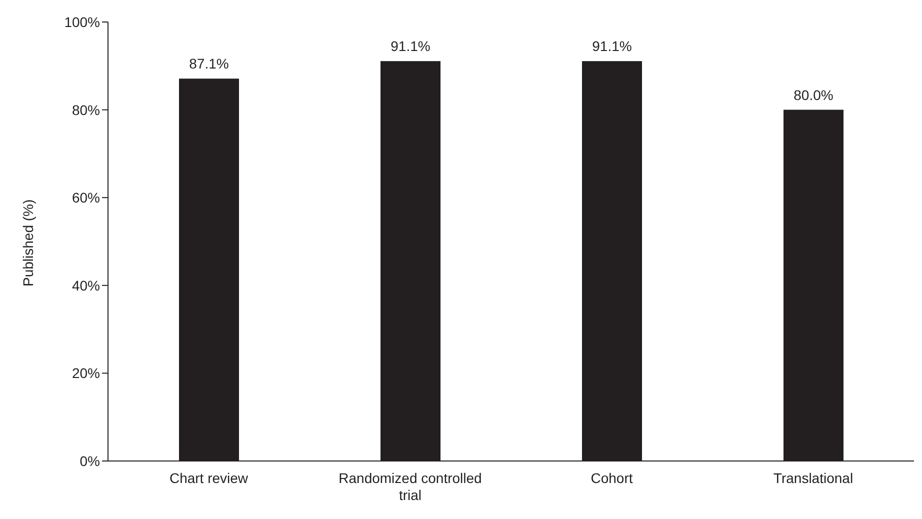 The image size is (922, 519). I want to click on data-label: 87.1%, so click(209, 64).